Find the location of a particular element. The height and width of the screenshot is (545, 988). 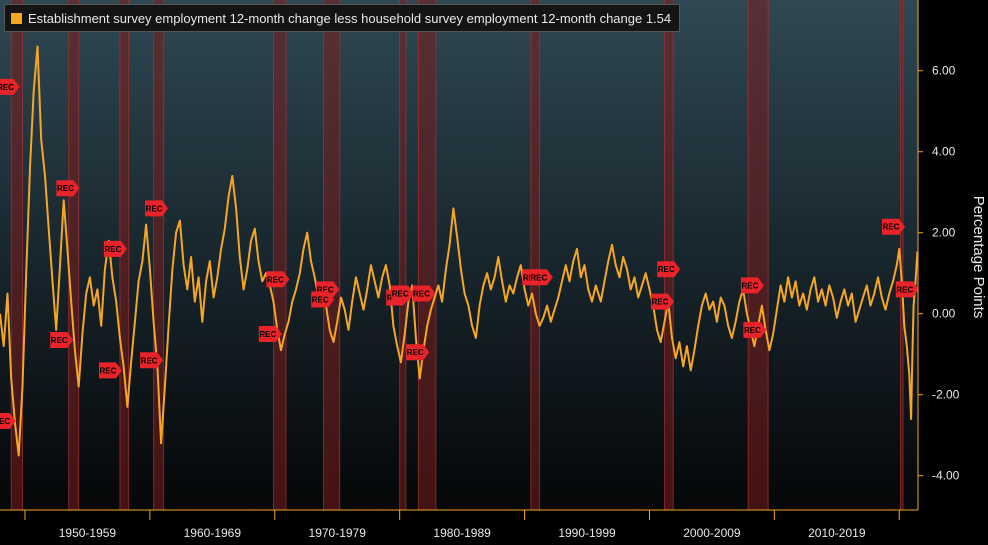

x-tick-label: 2010-2019 is located at coordinates (837, 533).